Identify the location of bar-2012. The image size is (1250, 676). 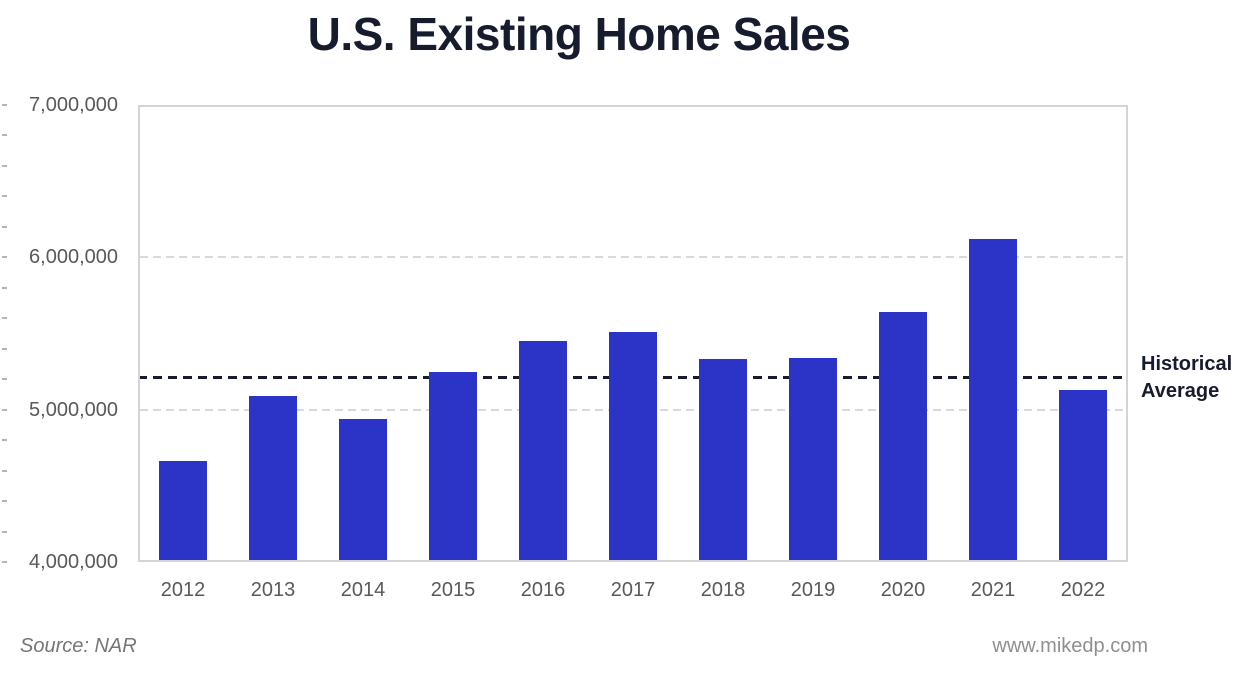
(183, 510).